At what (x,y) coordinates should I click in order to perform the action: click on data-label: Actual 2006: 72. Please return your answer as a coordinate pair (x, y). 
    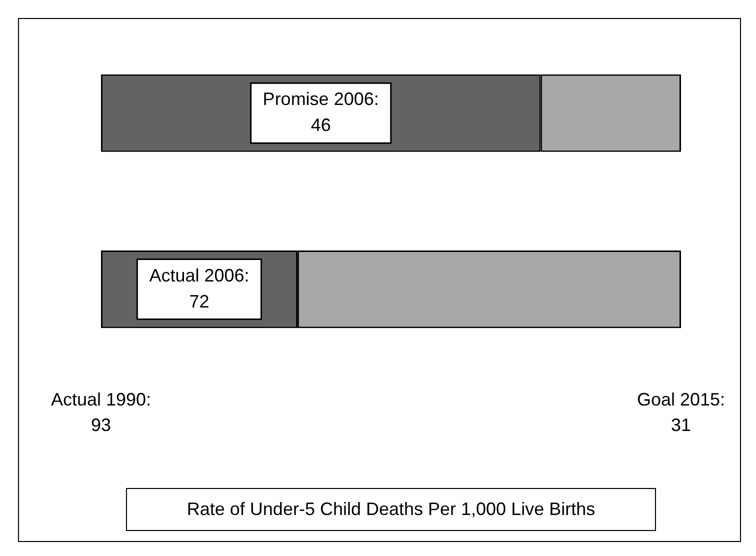
    Looking at the image, I should click on (199, 288).